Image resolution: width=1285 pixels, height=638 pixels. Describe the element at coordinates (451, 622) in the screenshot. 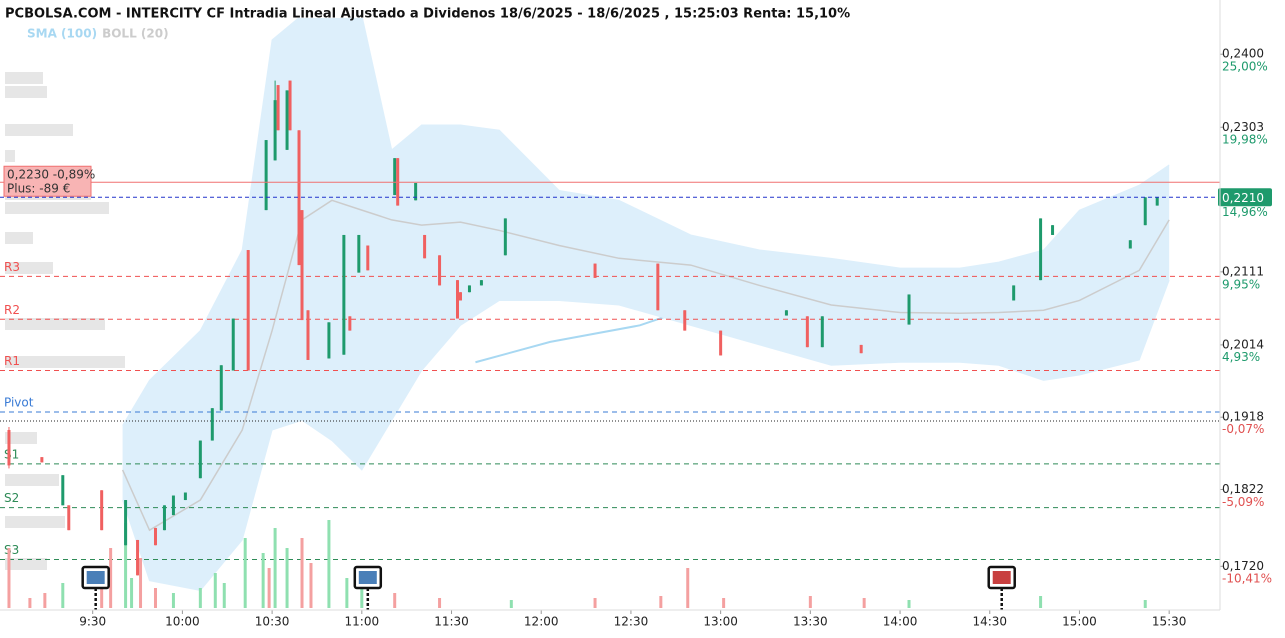

I see `x-tick-label: 11:30` at that location.